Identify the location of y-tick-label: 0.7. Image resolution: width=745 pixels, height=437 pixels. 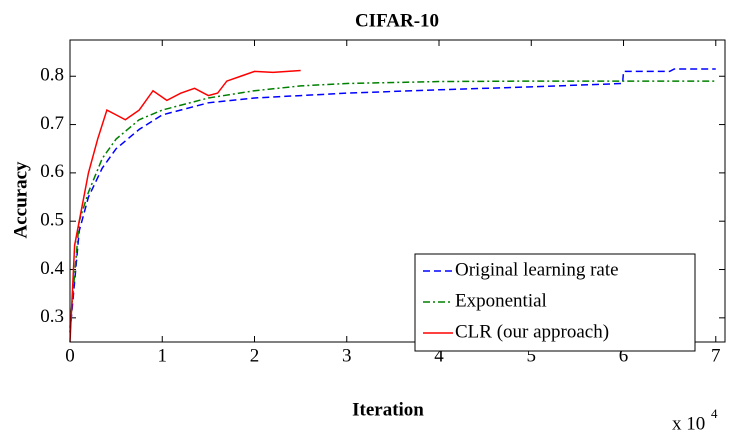
(52, 123).